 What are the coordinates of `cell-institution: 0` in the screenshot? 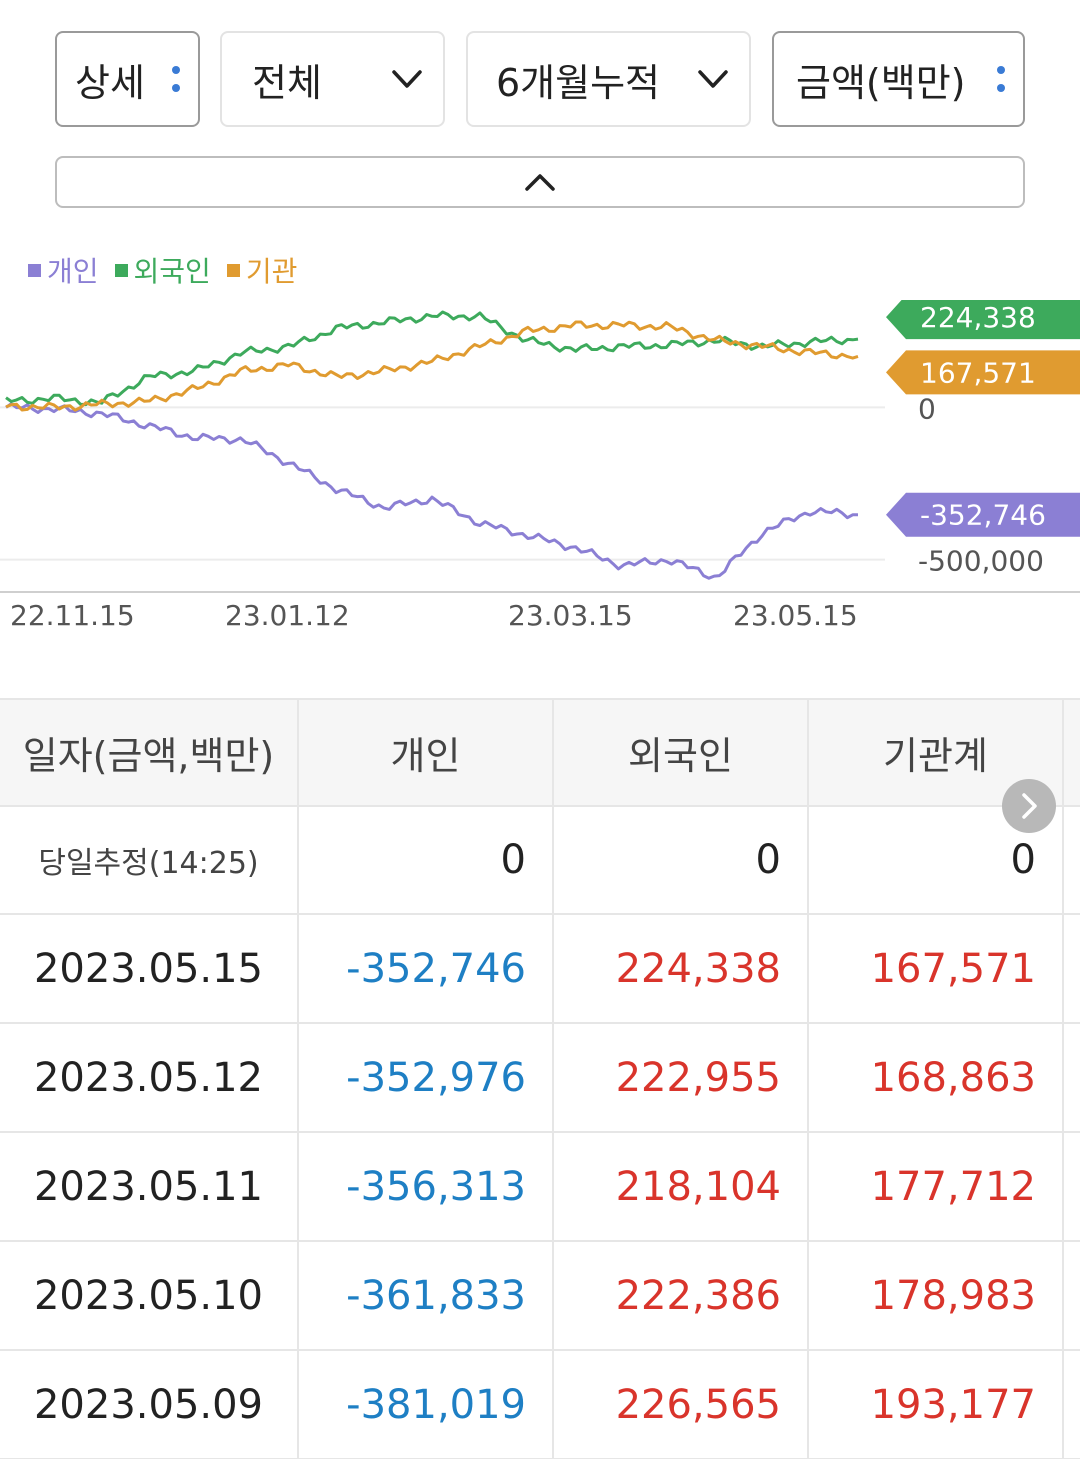 It's located at (936, 860).